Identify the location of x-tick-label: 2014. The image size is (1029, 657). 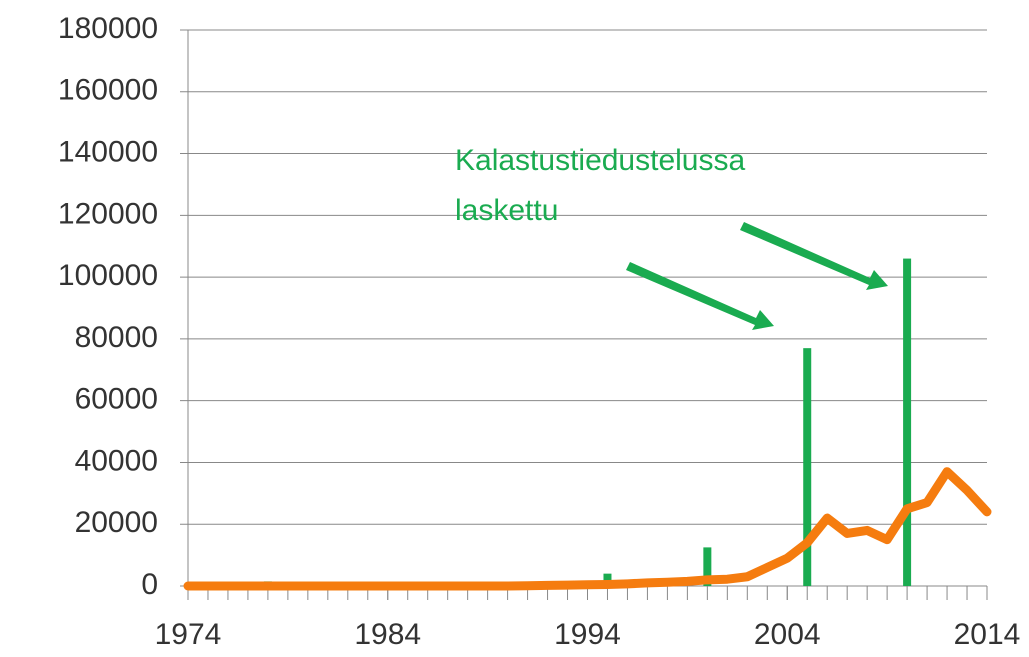
(987, 634).